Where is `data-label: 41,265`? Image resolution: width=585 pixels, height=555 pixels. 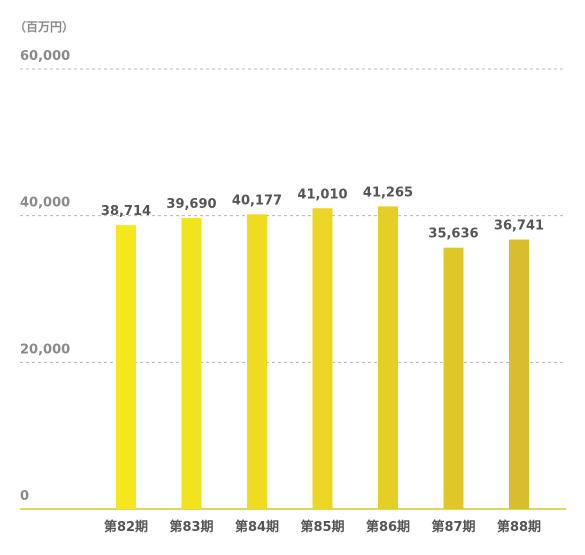 data-label: 41,265 is located at coordinates (388, 192).